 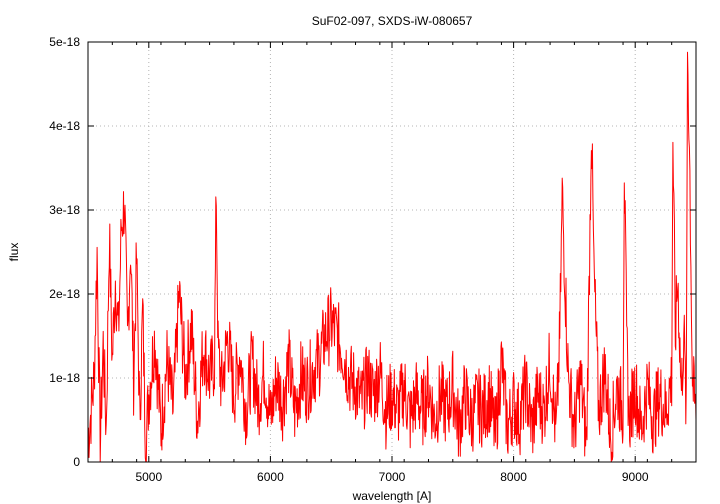 What do you see at coordinates (64, 294) in the screenshot?
I see `y-tick-label: 2e-18` at bounding box center [64, 294].